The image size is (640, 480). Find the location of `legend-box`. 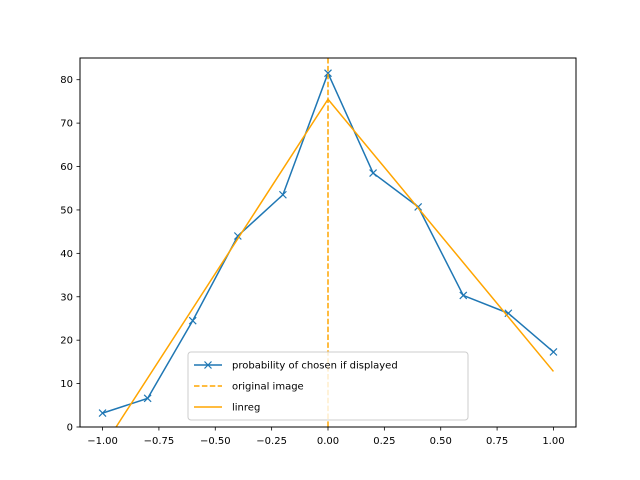

legend-box is located at coordinates (328, 386).